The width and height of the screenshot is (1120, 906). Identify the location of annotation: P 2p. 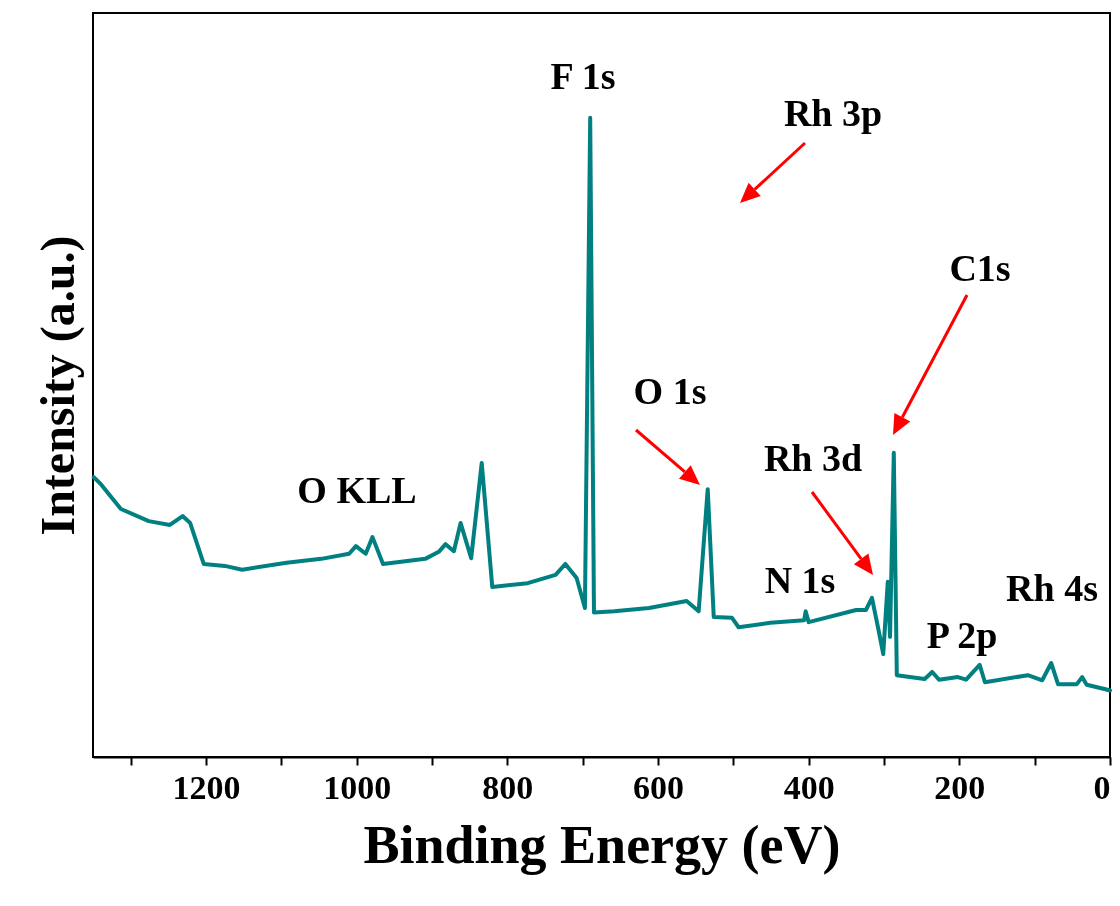
(962, 635).